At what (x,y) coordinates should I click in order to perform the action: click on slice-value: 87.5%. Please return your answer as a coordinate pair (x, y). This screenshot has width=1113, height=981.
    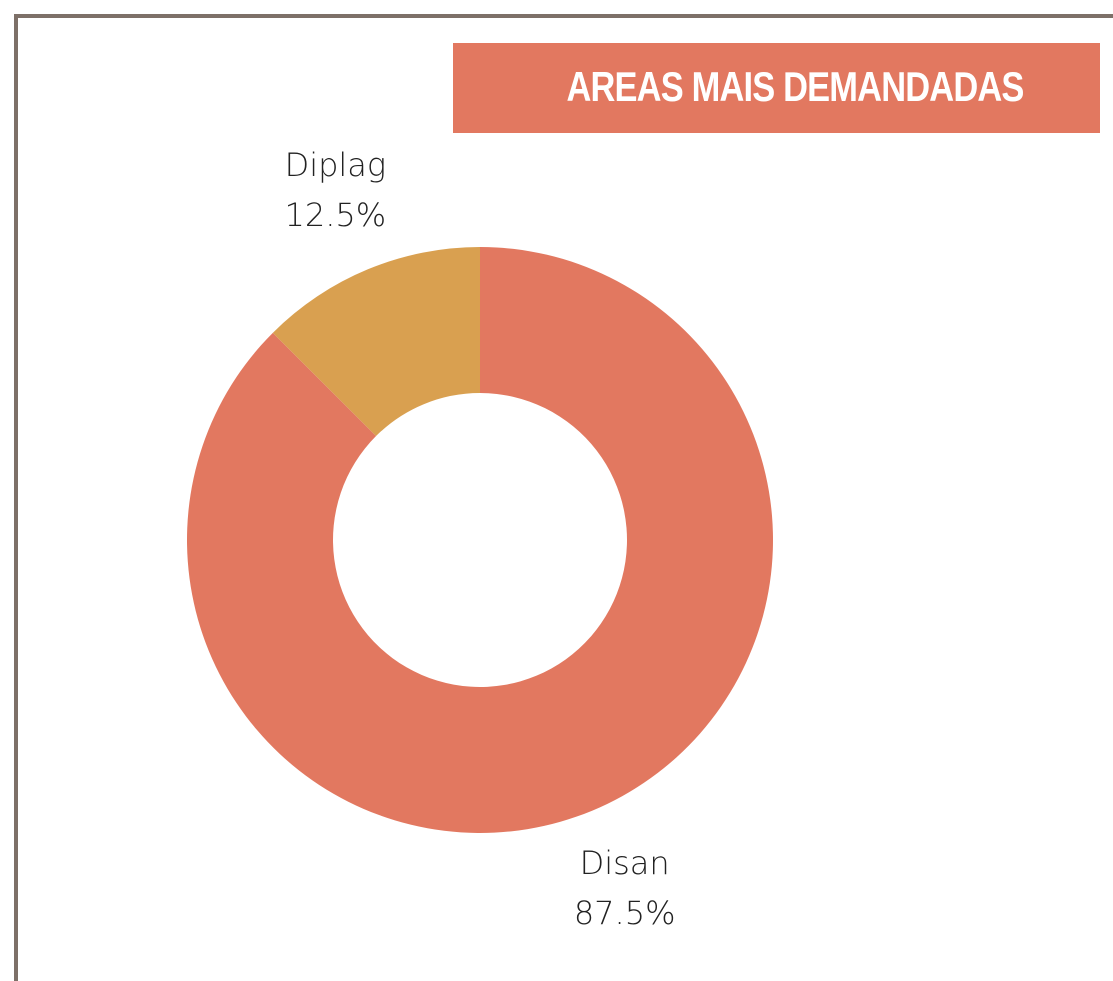
    Looking at the image, I should click on (625, 913).